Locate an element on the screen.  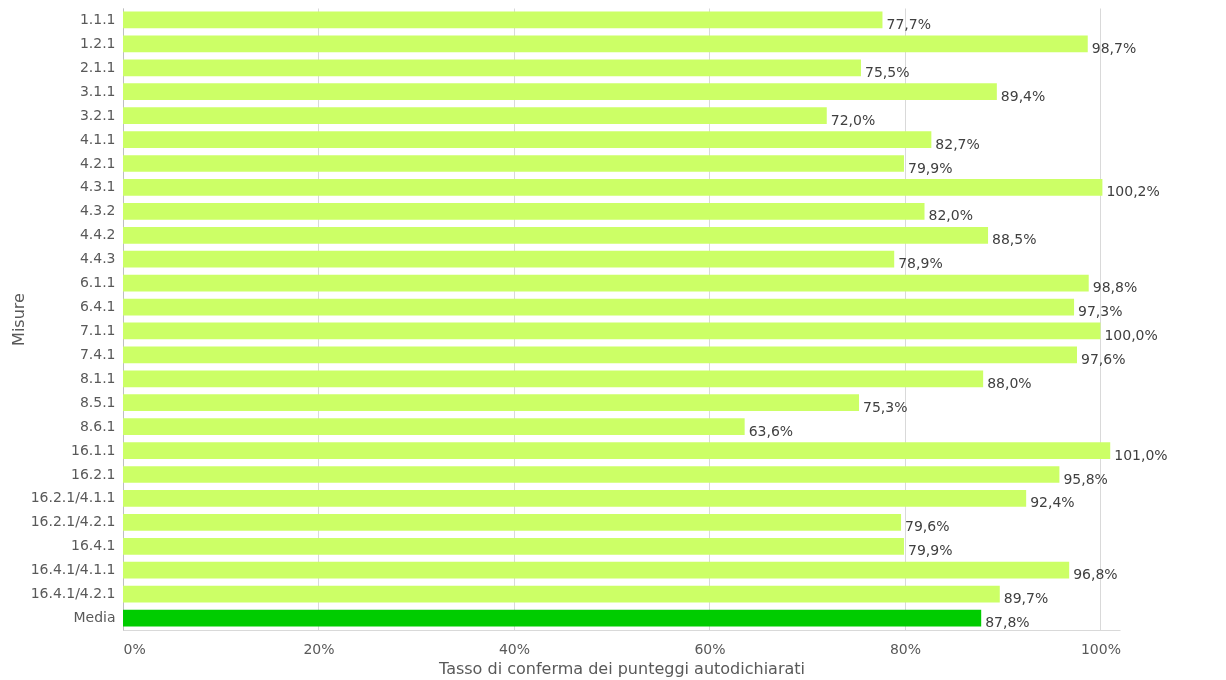
y-tick-label: 16.4.1/4.2.1 is located at coordinates (73, 593).